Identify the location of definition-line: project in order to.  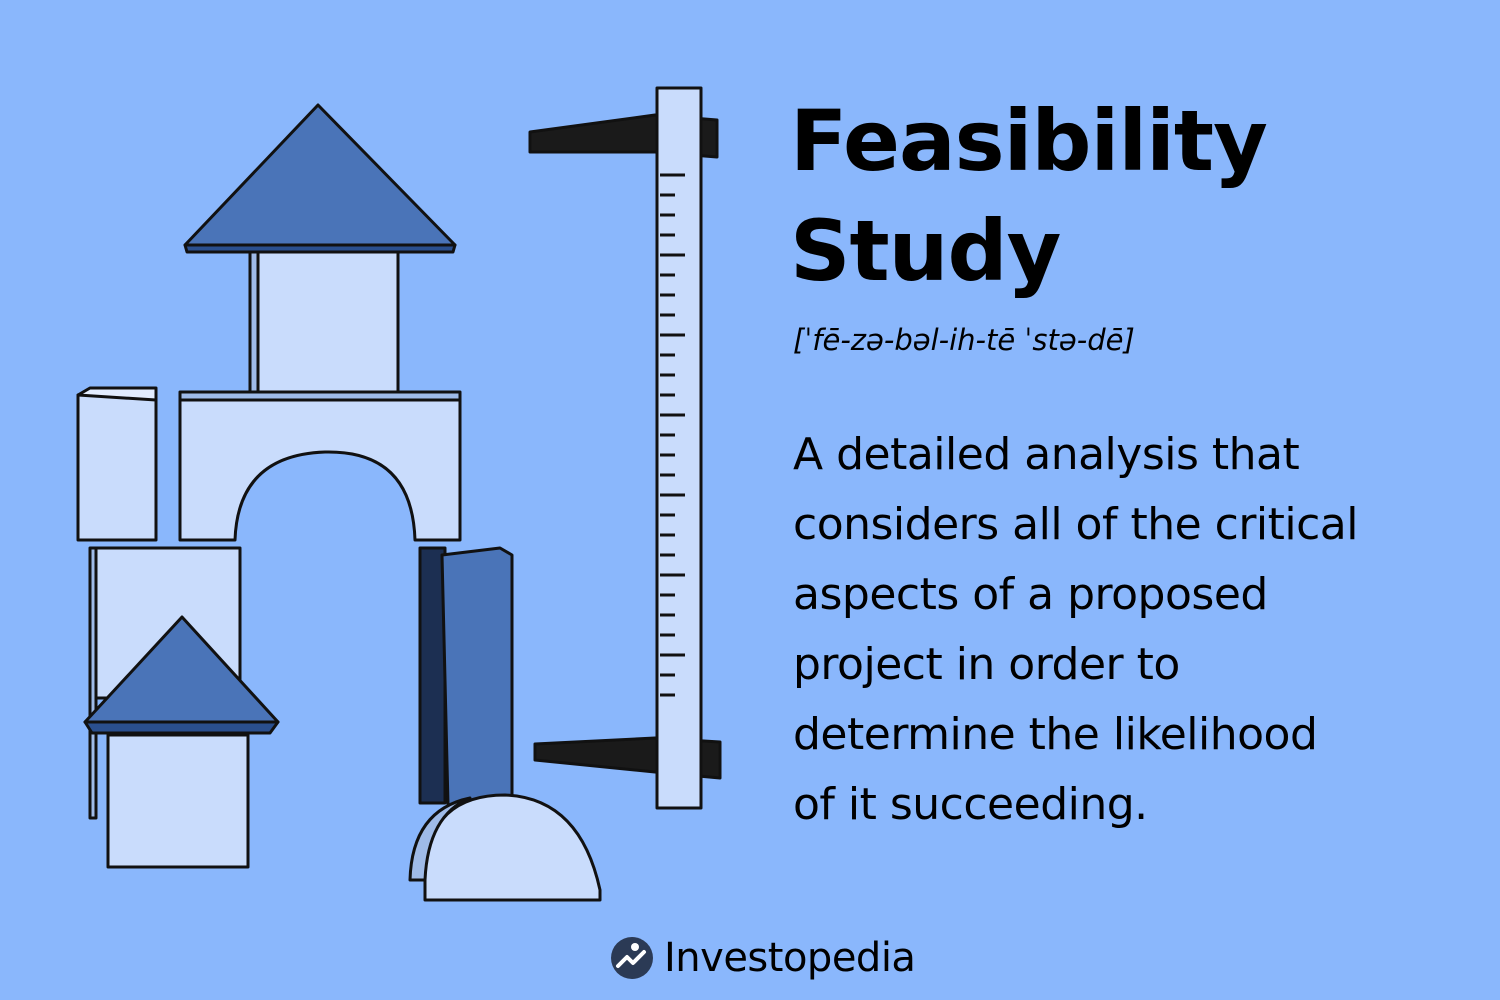
(986, 664).